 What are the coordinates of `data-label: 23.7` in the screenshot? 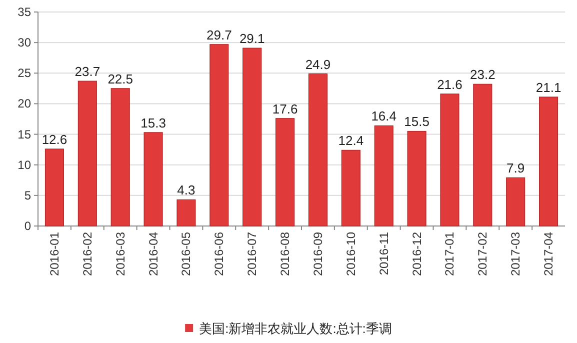 It's located at (87, 72).